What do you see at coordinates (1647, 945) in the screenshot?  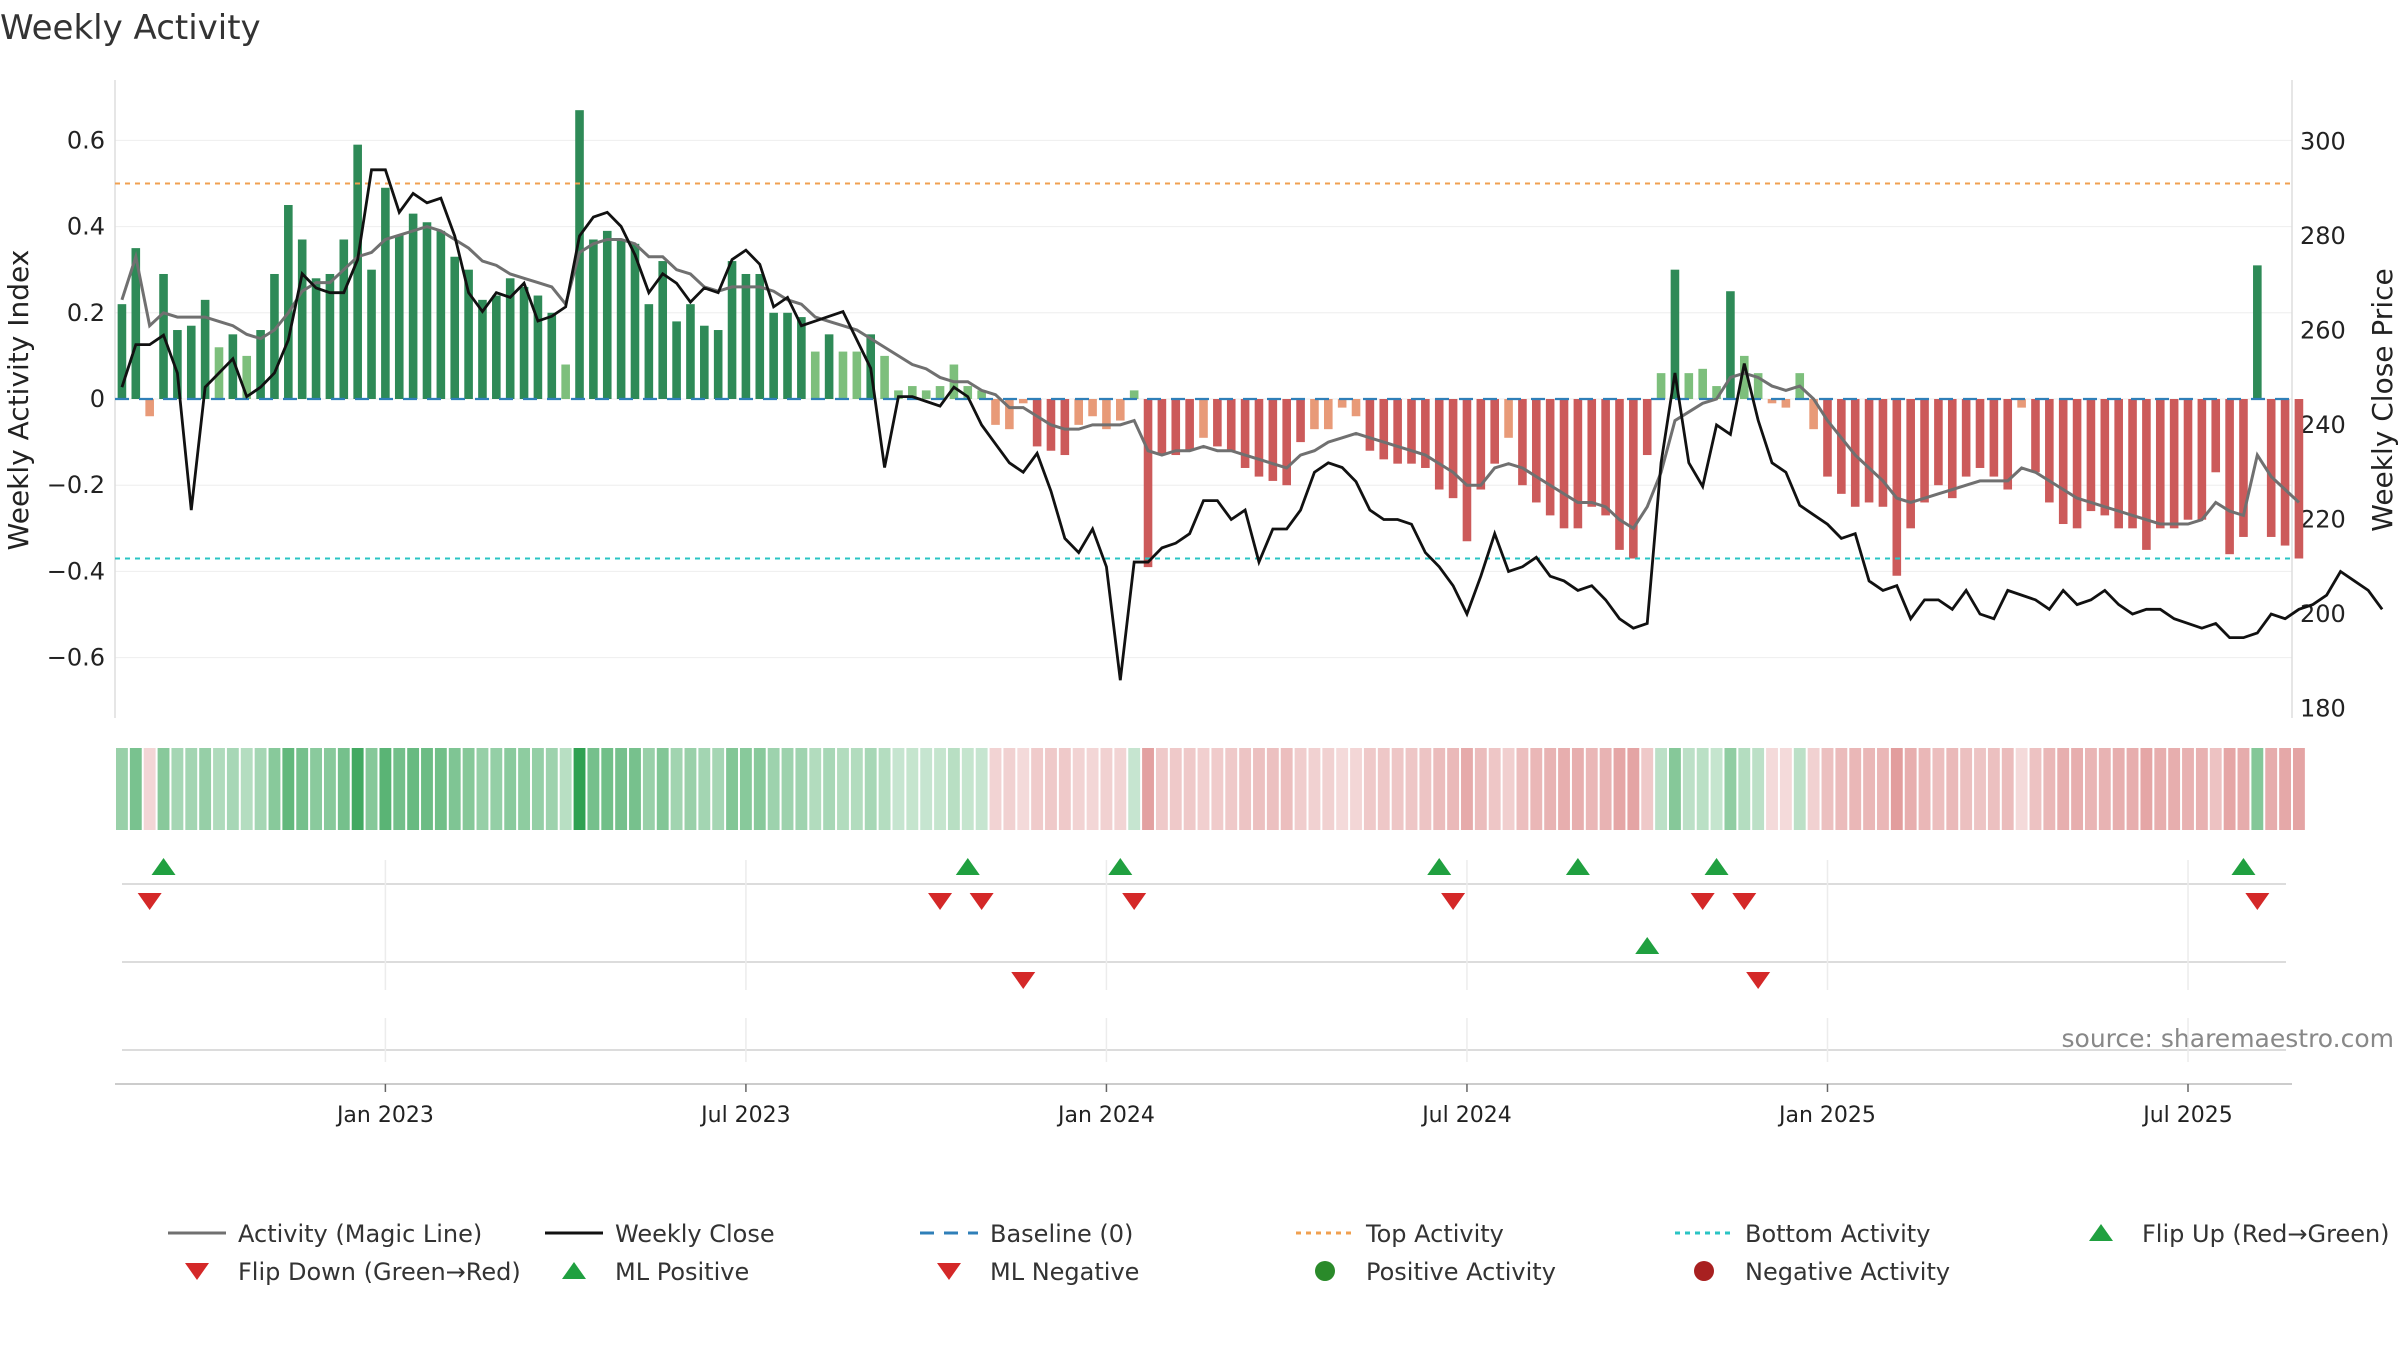 I see `ml-positive-marker` at bounding box center [1647, 945].